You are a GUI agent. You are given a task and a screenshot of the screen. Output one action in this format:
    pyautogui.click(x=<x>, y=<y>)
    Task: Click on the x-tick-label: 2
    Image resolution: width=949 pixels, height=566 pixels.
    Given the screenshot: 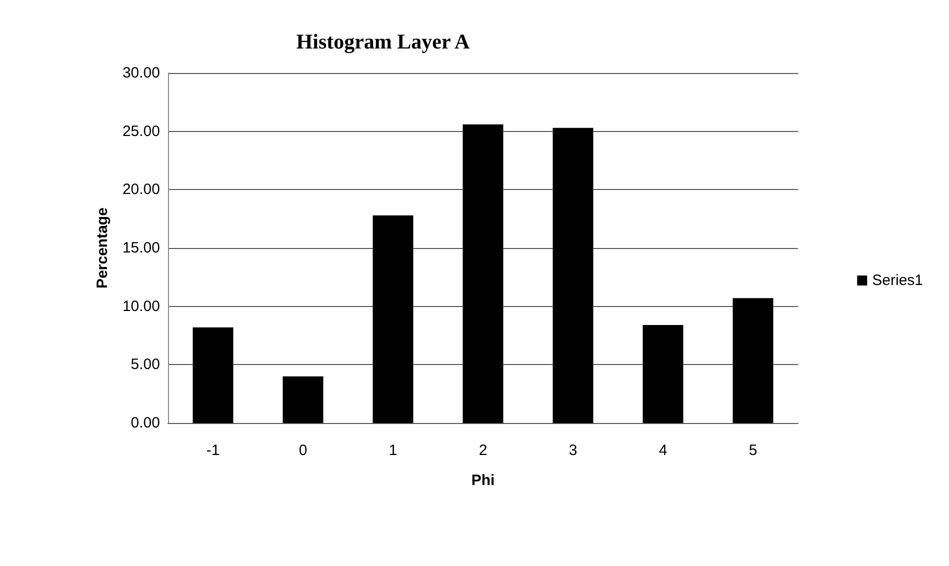 What is the action you would take?
    pyautogui.click(x=483, y=450)
    